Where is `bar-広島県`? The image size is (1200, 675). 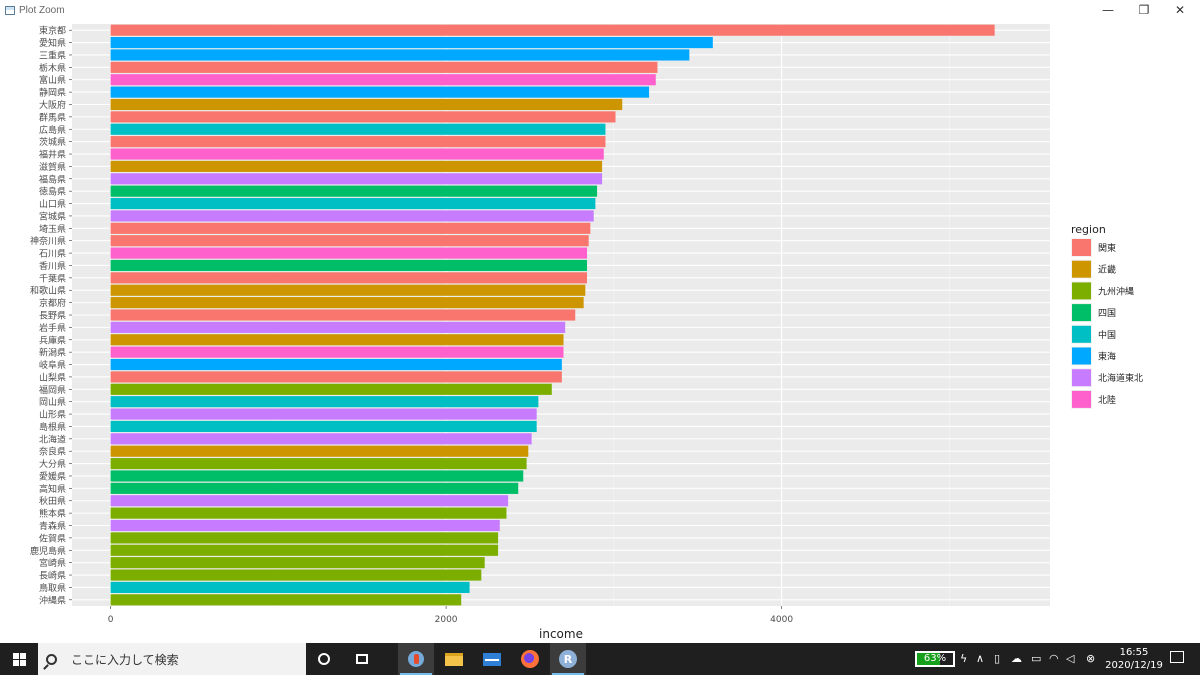
bar-広島県 is located at coordinates (358, 129).